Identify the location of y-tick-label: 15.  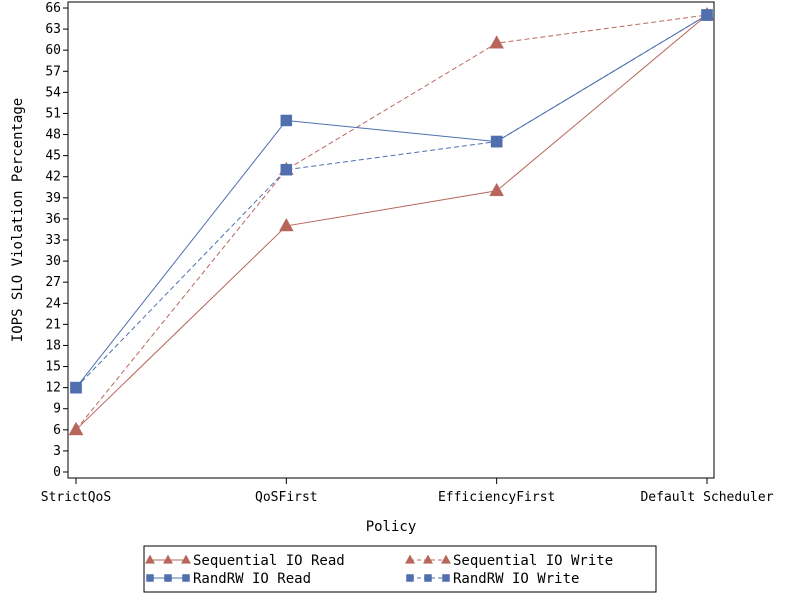
(53, 367).